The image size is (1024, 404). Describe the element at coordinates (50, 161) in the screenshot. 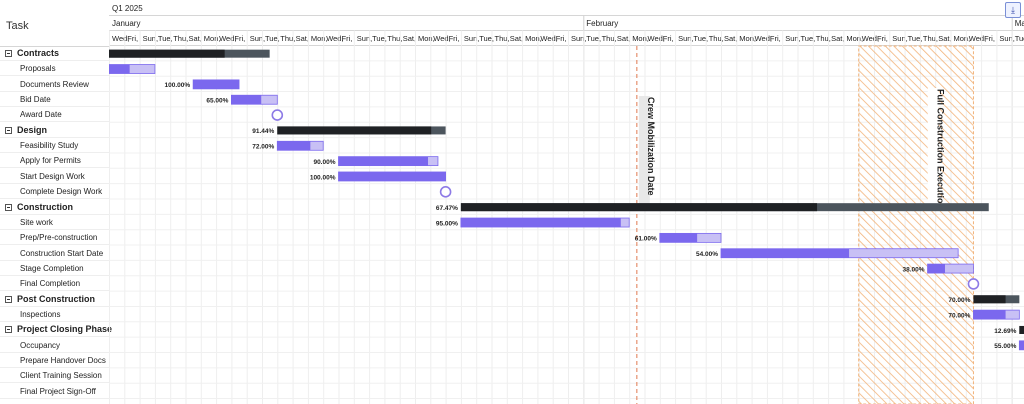

I see `task-name: Apply for Permits` at that location.